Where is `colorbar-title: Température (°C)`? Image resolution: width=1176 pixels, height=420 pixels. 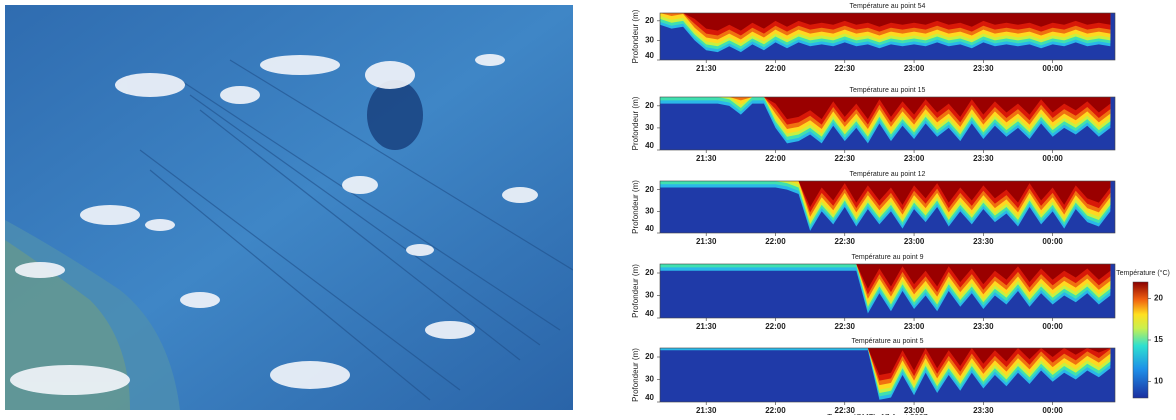 colorbar-title: Température (°C) is located at coordinates (1143, 273).